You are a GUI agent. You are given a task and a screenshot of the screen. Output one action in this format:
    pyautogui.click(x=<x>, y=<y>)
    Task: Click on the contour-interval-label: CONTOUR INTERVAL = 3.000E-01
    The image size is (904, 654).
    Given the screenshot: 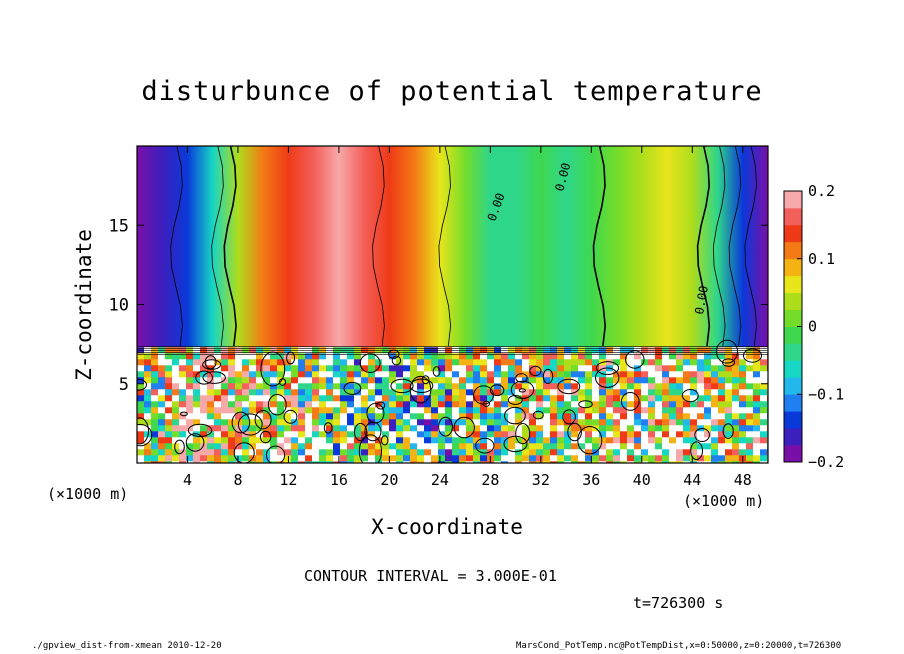 What is the action you would take?
    pyautogui.click(x=430, y=576)
    